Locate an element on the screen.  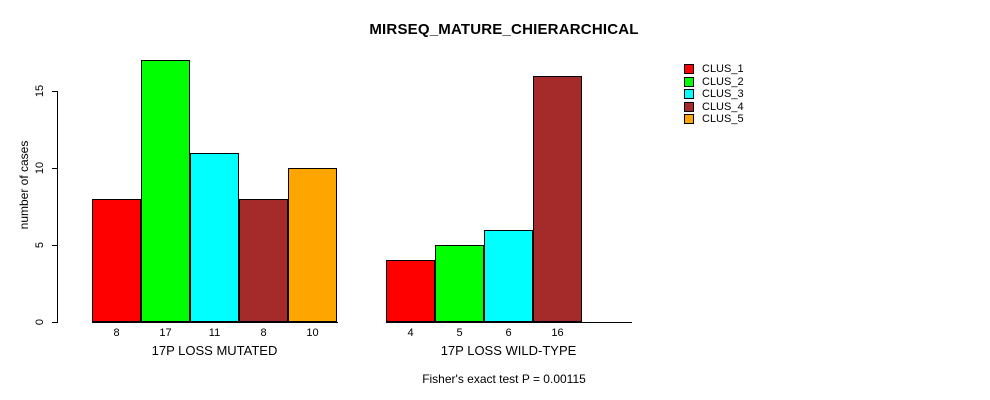
y-tick-label: 0 is located at coordinates (40, 322).